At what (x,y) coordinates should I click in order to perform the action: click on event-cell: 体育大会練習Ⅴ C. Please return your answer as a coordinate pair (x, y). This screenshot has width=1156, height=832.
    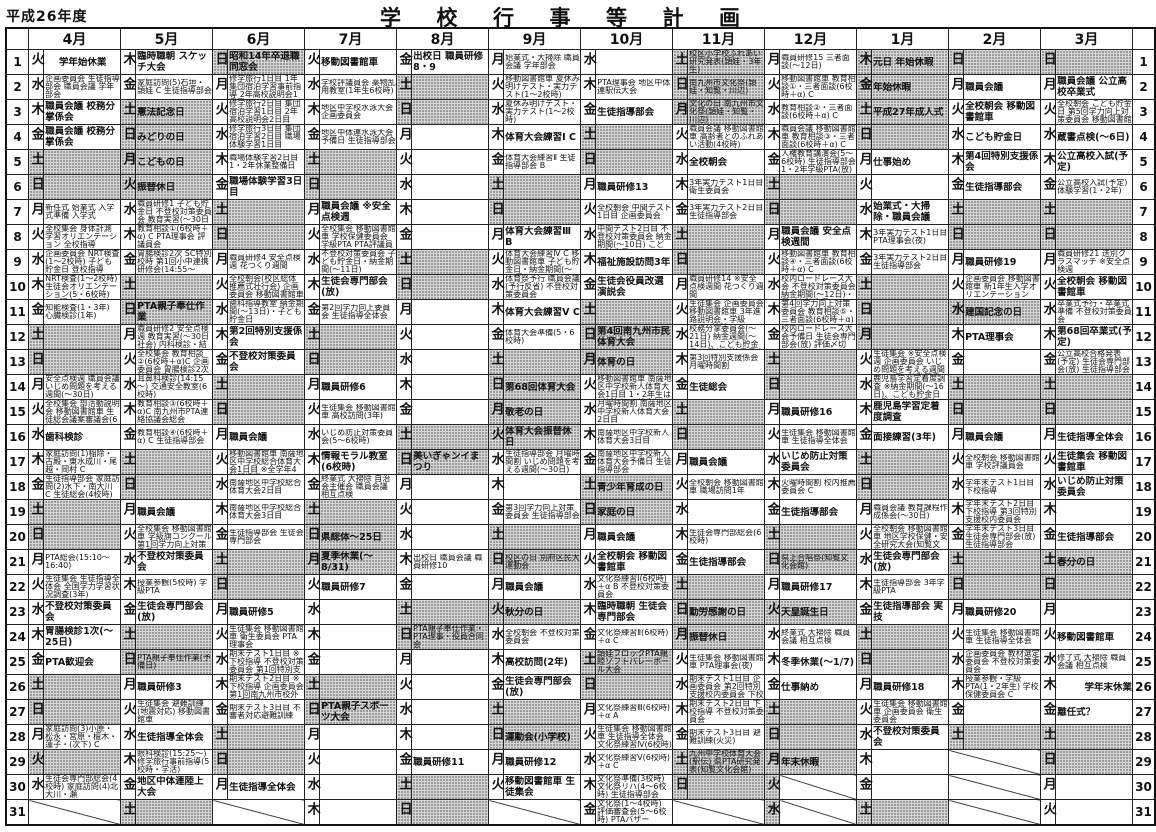
    Looking at the image, I should click on (542, 312).